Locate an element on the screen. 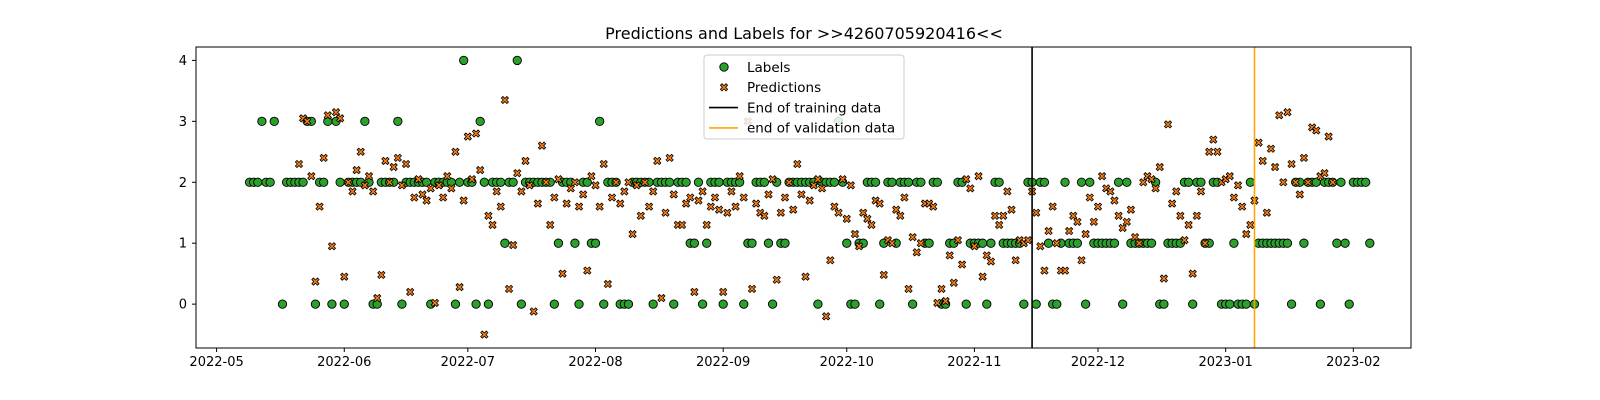 Image resolution: width=1600 pixels, height=400 pixels. x-tick-label: 2023-01 is located at coordinates (1225, 362).